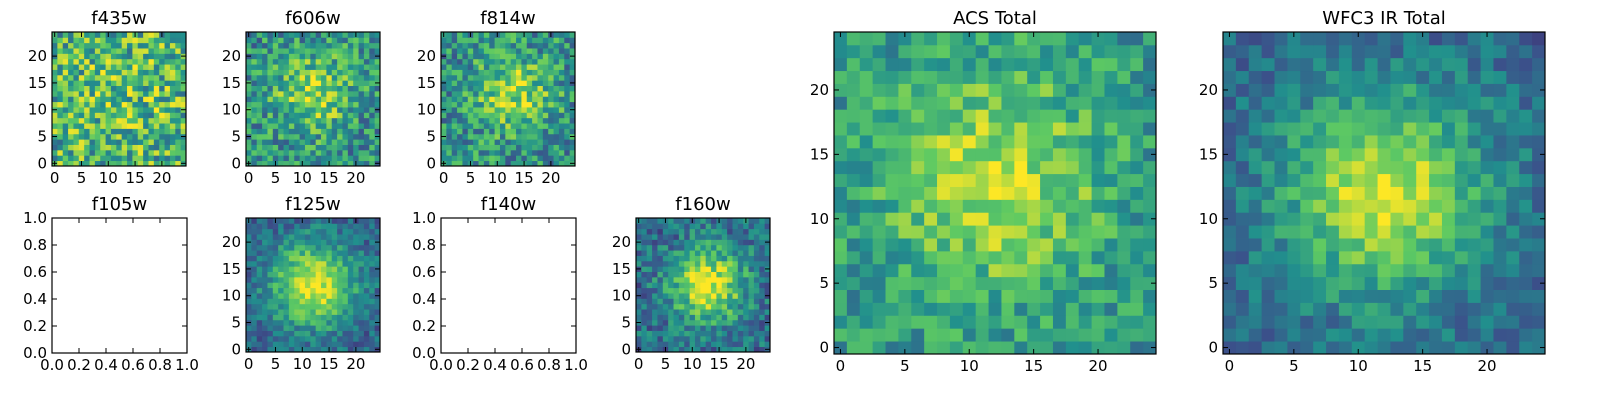 Image resolution: width=1600 pixels, height=400 pixels. Describe the element at coordinates (355, 364) in the screenshot. I see `x-tick-label: 20` at that location.